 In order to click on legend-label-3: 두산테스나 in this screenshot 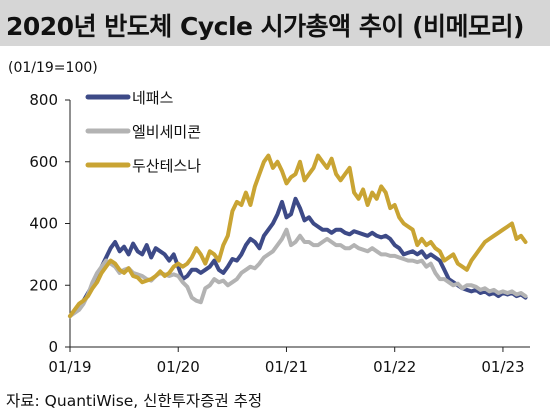, I will do `click(166, 166)`.